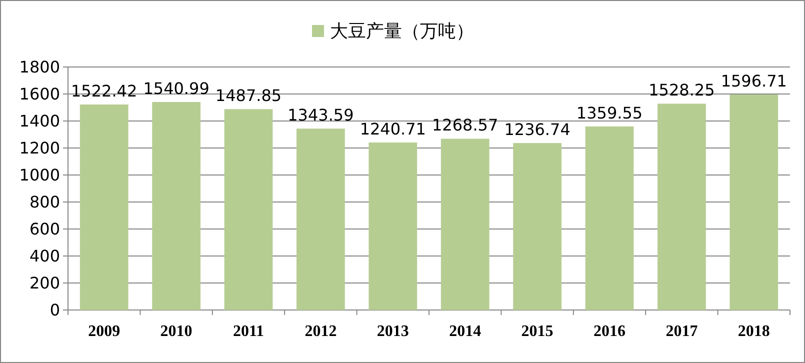 The image size is (805, 363). What do you see at coordinates (176, 331) in the screenshot?
I see `x-tick-label: 2010` at bounding box center [176, 331].